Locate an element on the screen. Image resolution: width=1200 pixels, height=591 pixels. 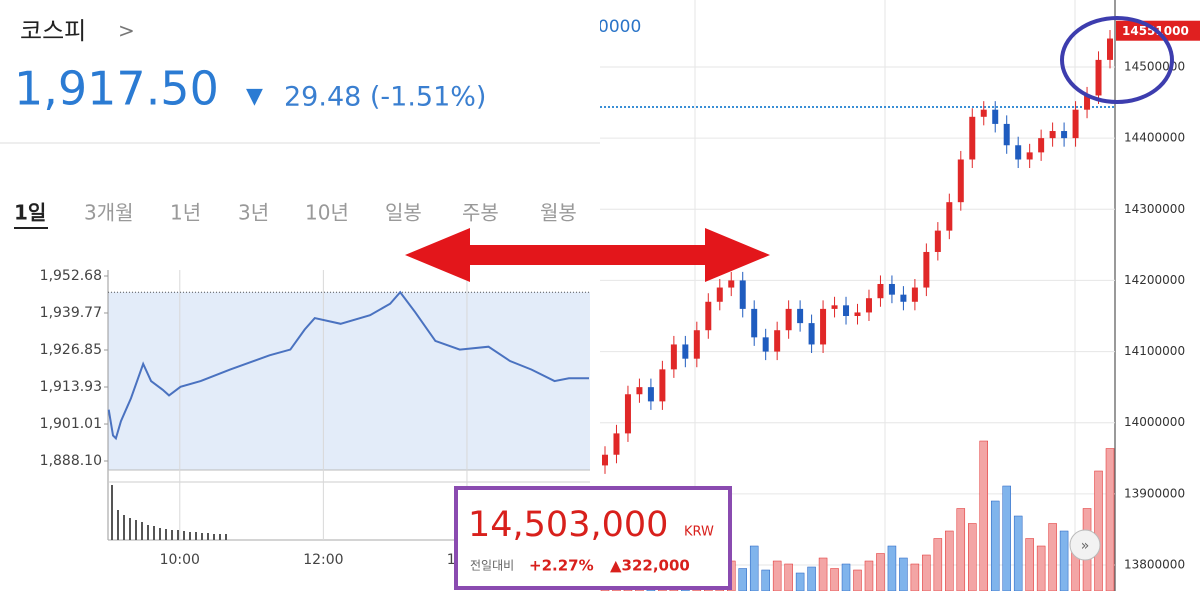
y-tick-label: 1,901.01 is located at coordinates (71, 424).